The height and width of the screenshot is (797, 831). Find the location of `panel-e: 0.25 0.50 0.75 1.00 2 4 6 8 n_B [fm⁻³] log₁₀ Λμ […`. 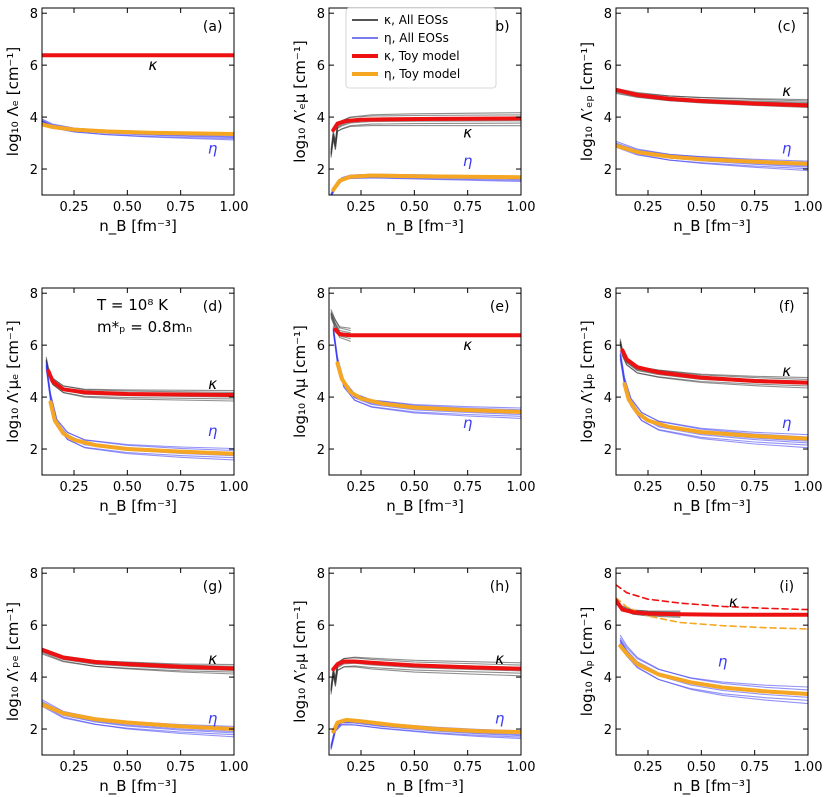

panel-e: 0.25 0.50 0.75 1.00 2 4 6 8 n_B [fm⁻³] log₁₀ Λμ [… is located at coordinates (413, 401).